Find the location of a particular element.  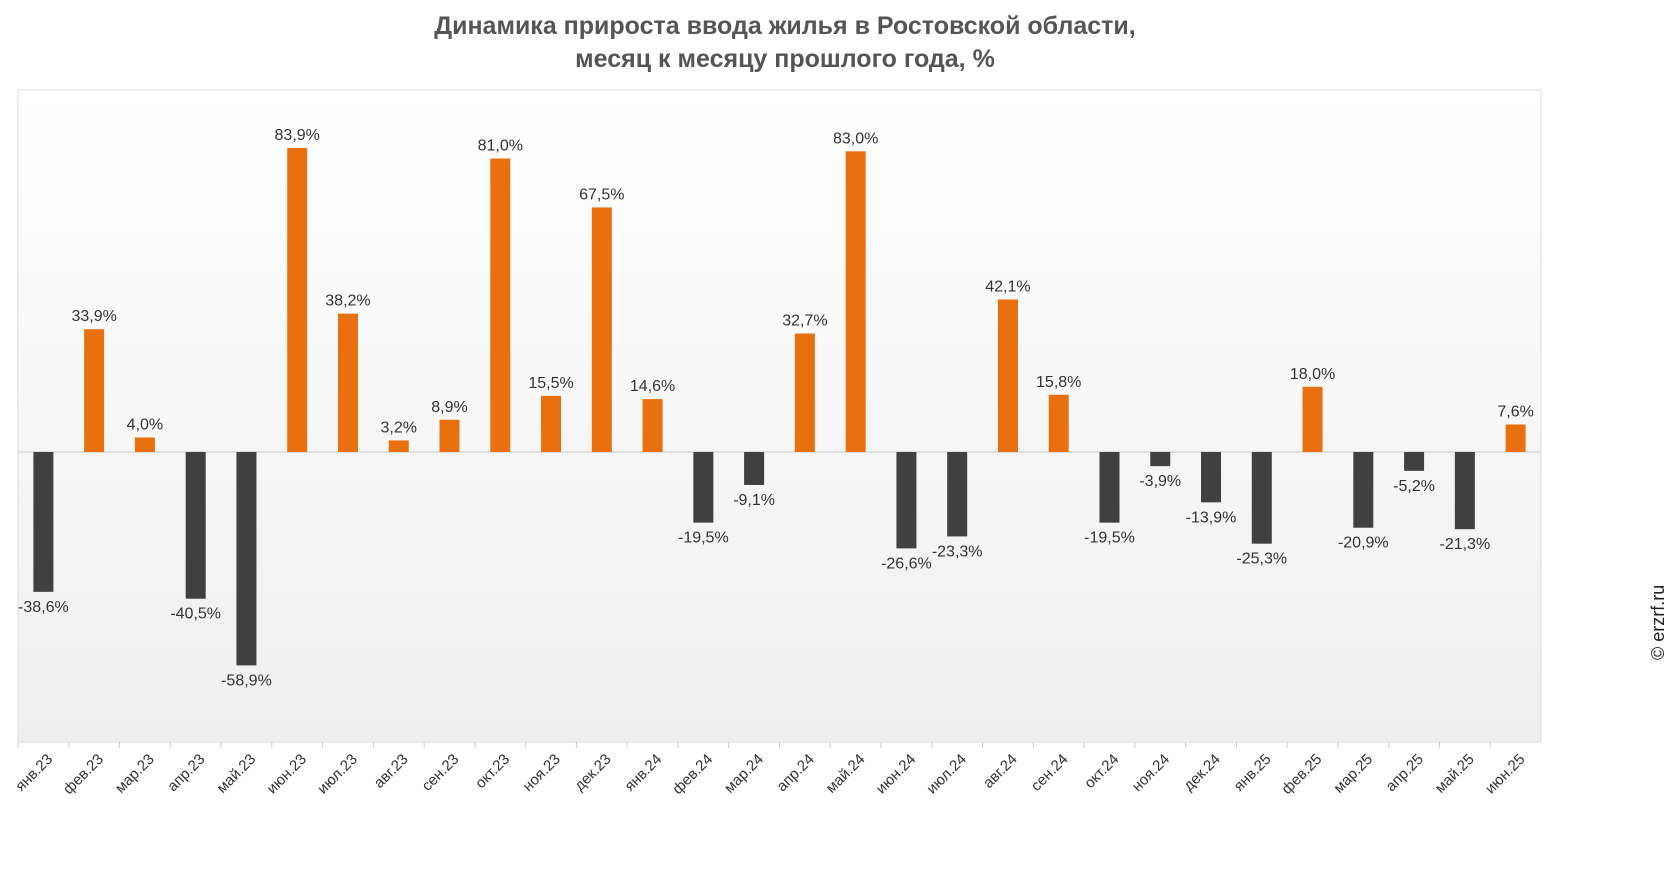

data-label: 67,5% is located at coordinates (601, 194).